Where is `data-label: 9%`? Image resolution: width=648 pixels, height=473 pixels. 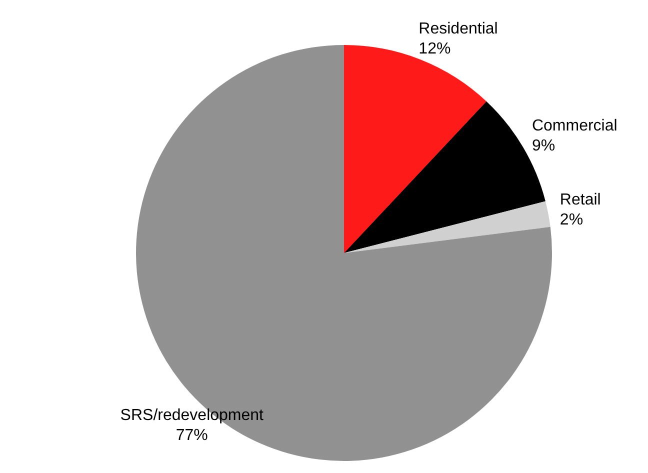 data-label: 9% is located at coordinates (544, 145).